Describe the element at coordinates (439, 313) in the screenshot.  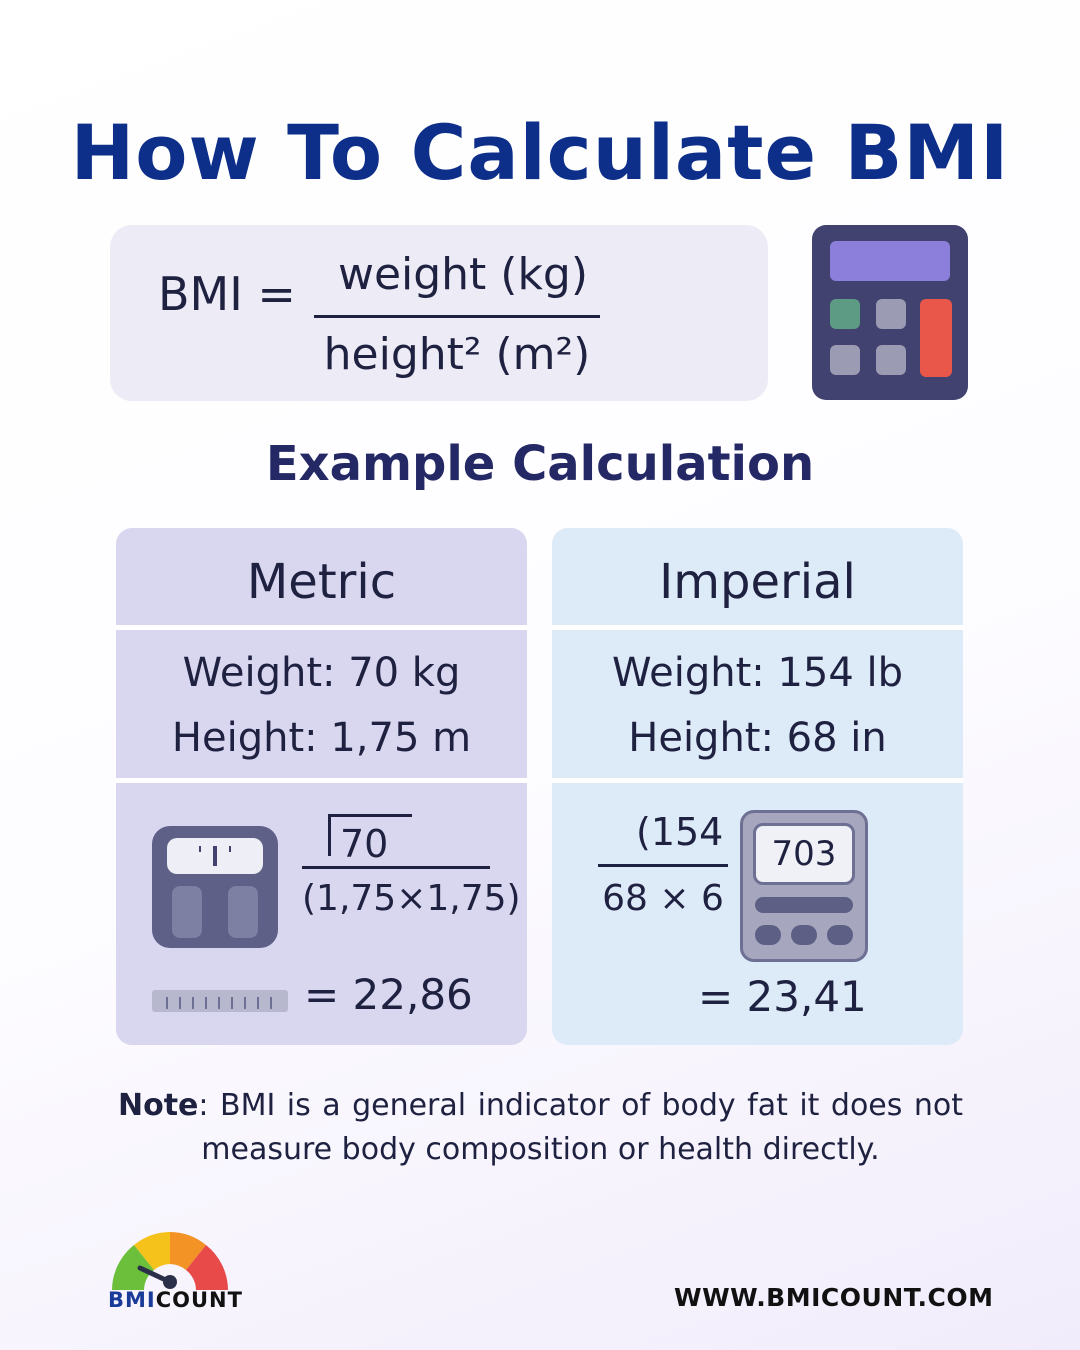
I see `formula-box: BMI = weight (kg) height² (m²)` at that location.